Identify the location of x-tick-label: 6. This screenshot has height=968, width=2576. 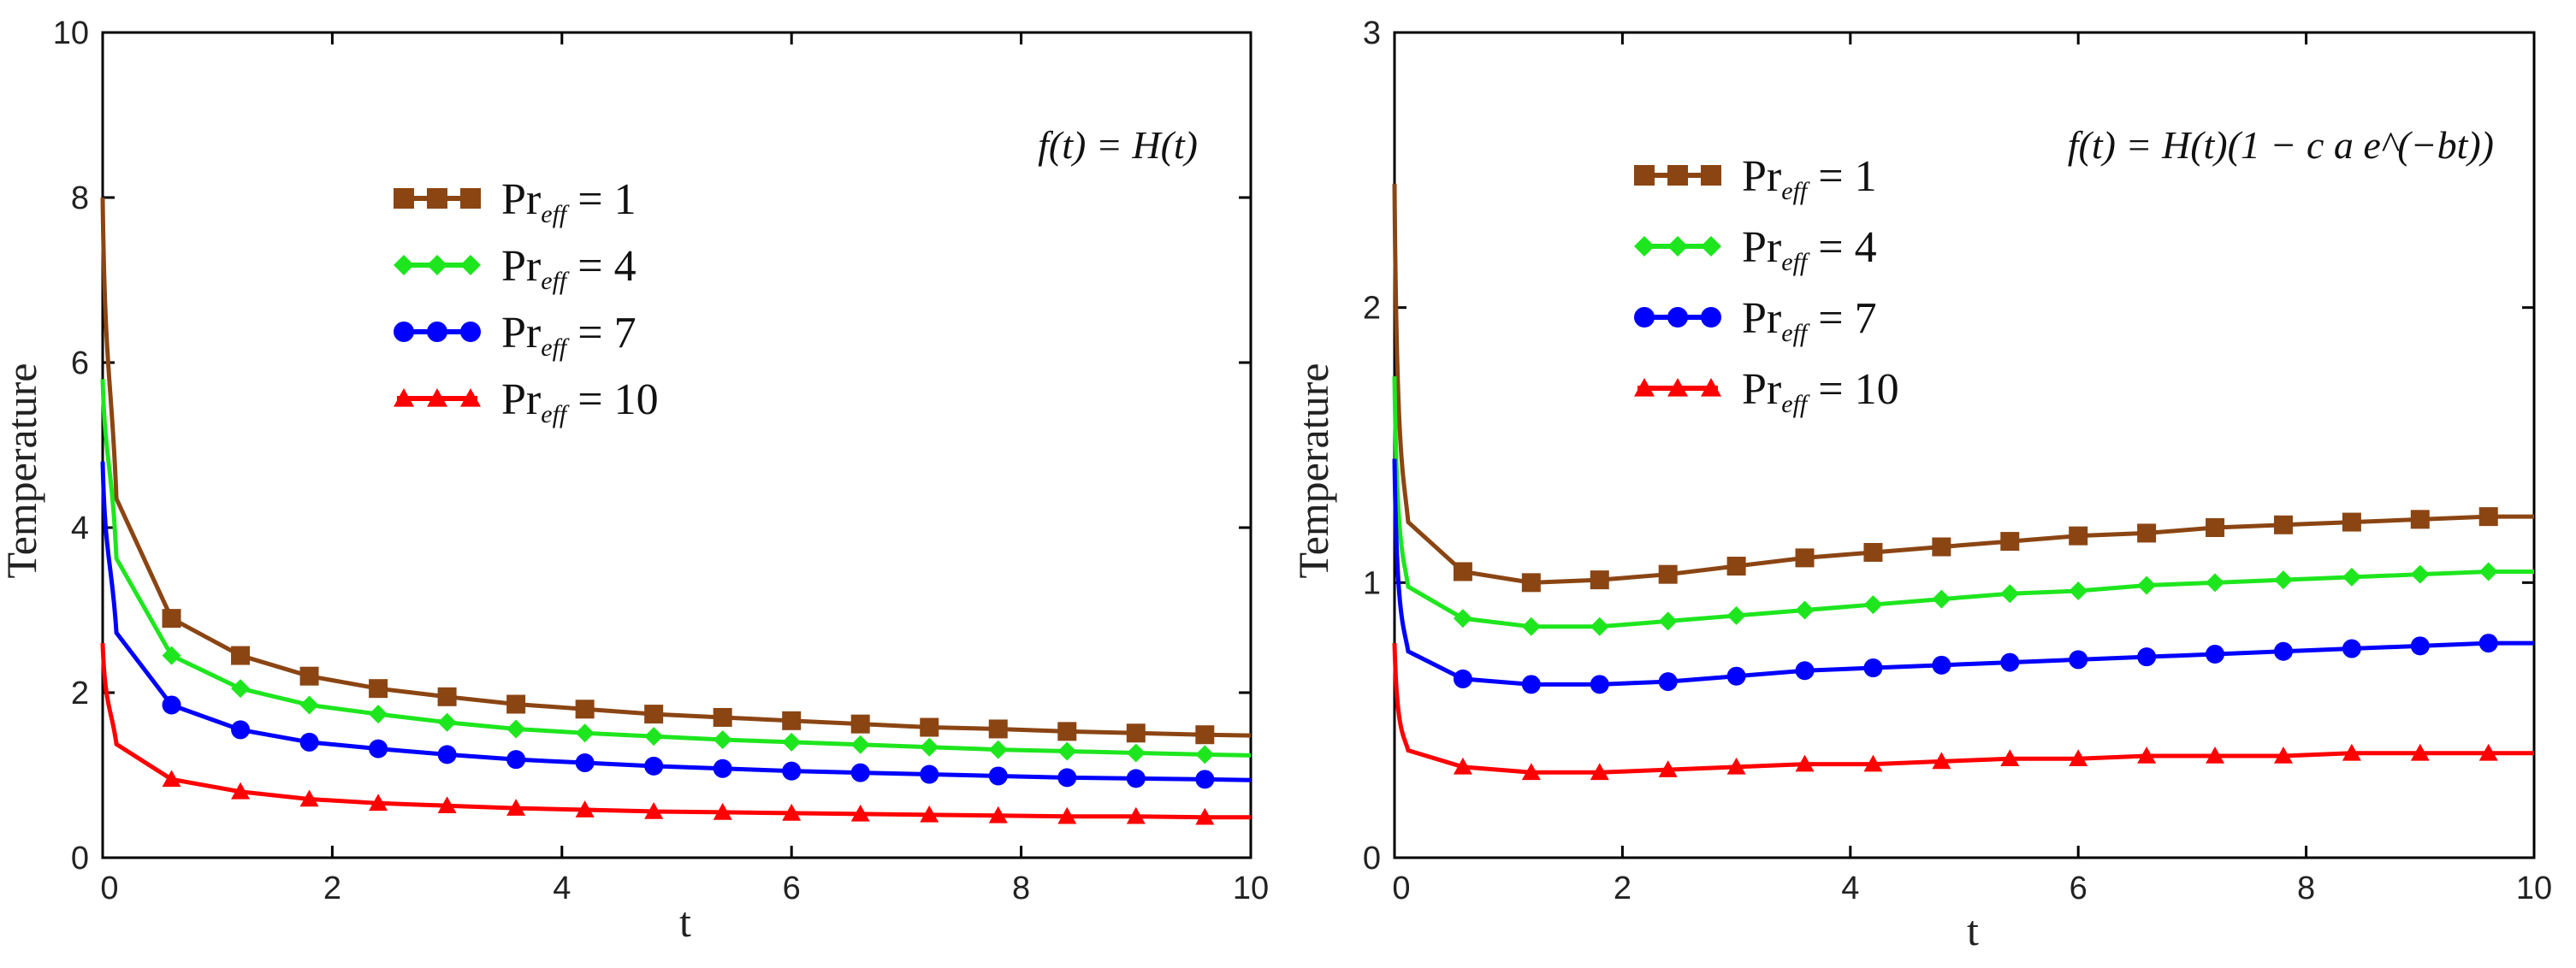
(792, 888).